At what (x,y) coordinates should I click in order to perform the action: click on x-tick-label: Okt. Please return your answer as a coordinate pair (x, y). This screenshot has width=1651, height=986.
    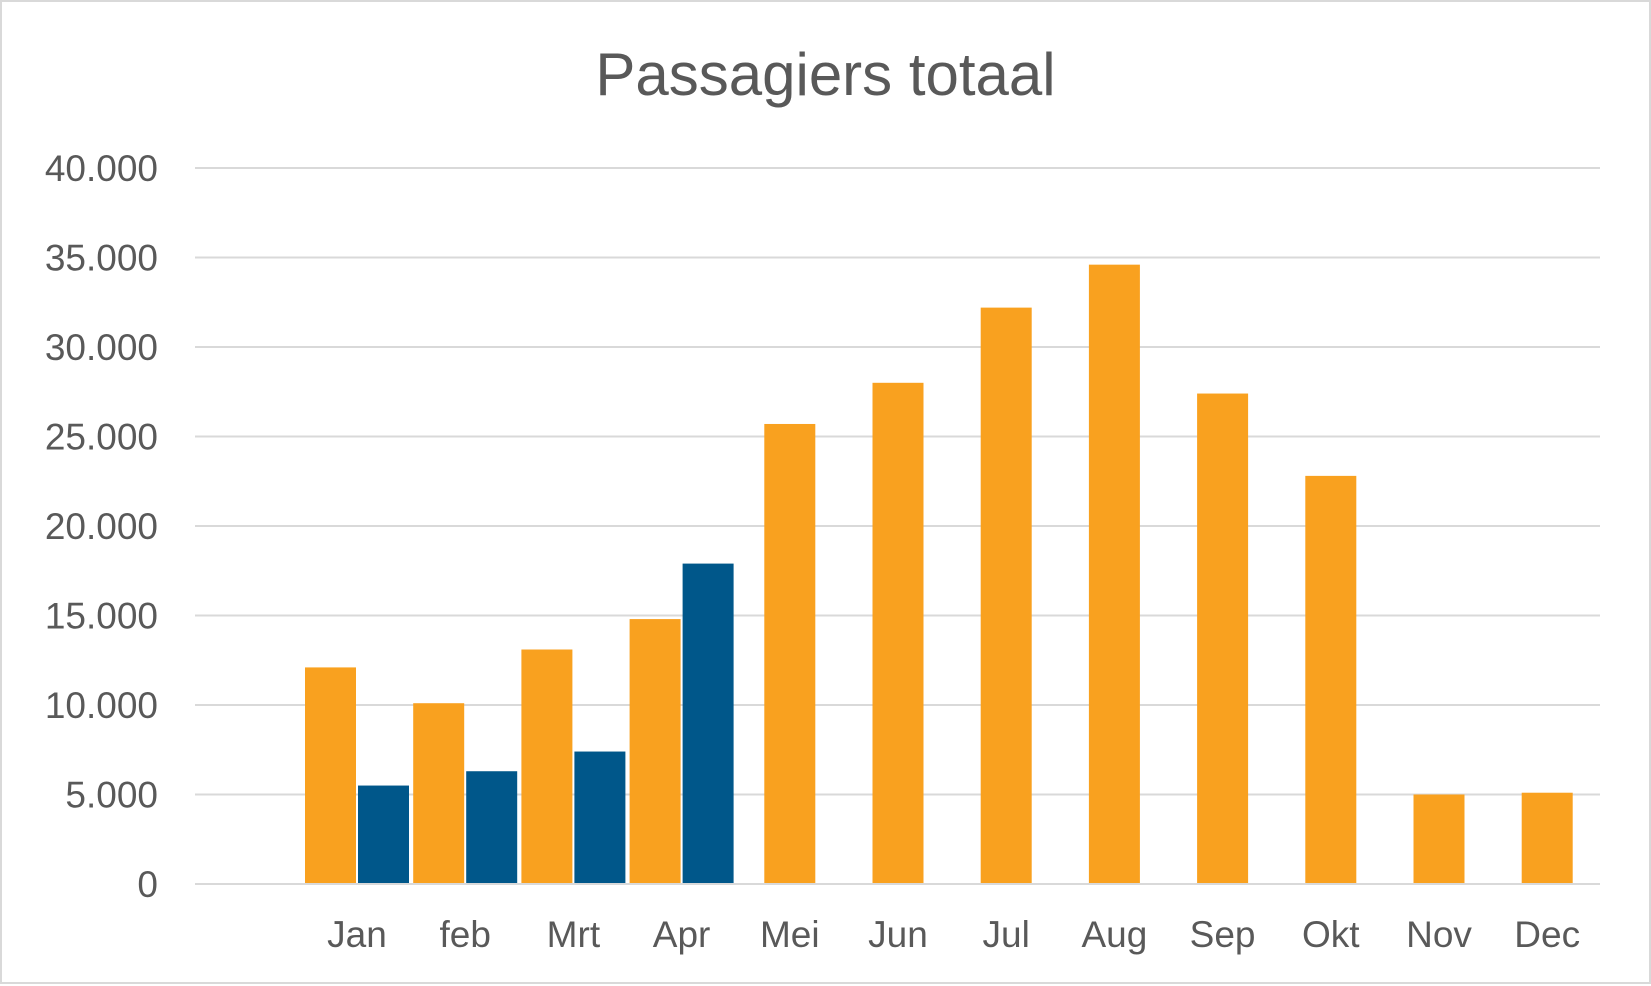
    Looking at the image, I should click on (1331, 934).